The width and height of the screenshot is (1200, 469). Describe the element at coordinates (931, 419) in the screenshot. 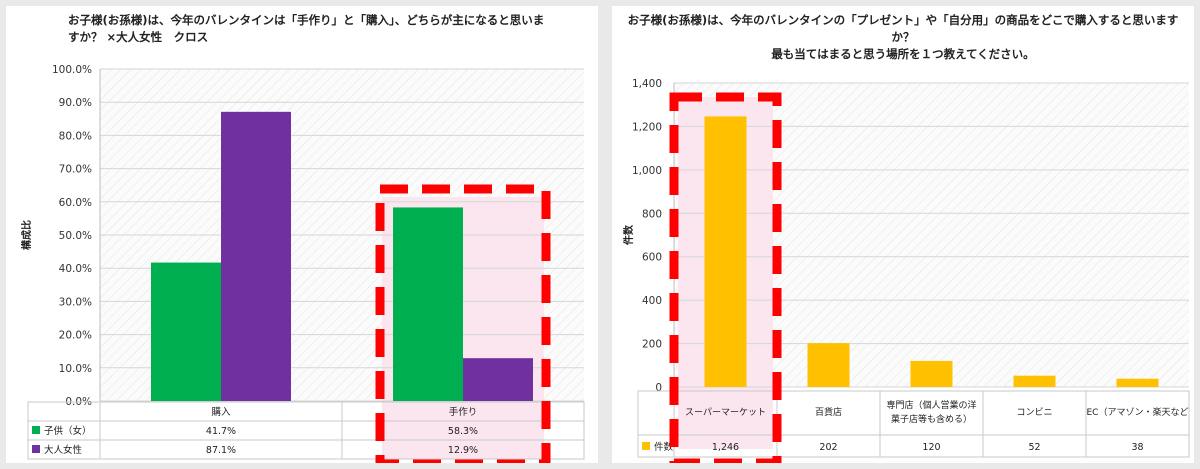

I see `x-tick-label: 菓子店等も含める）` at that location.